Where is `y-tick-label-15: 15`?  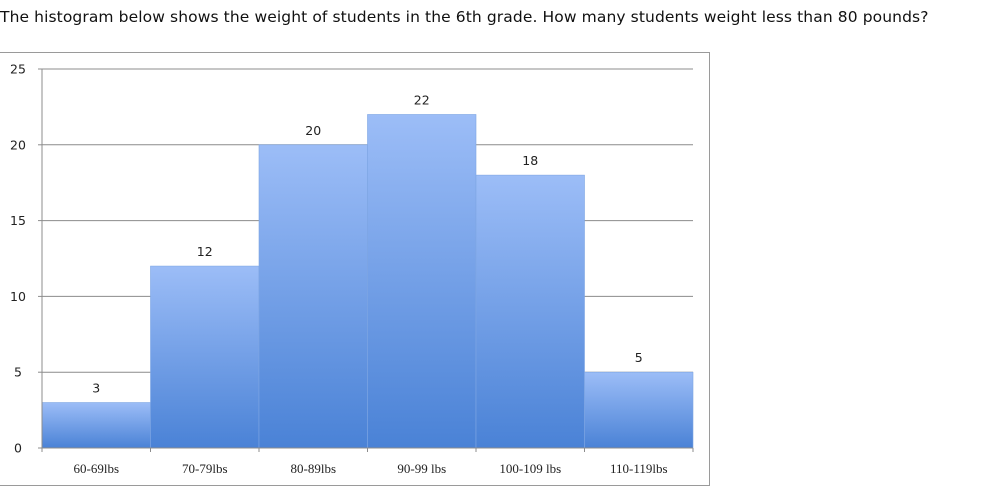
y-tick-label-15: 15 is located at coordinates (18, 220).